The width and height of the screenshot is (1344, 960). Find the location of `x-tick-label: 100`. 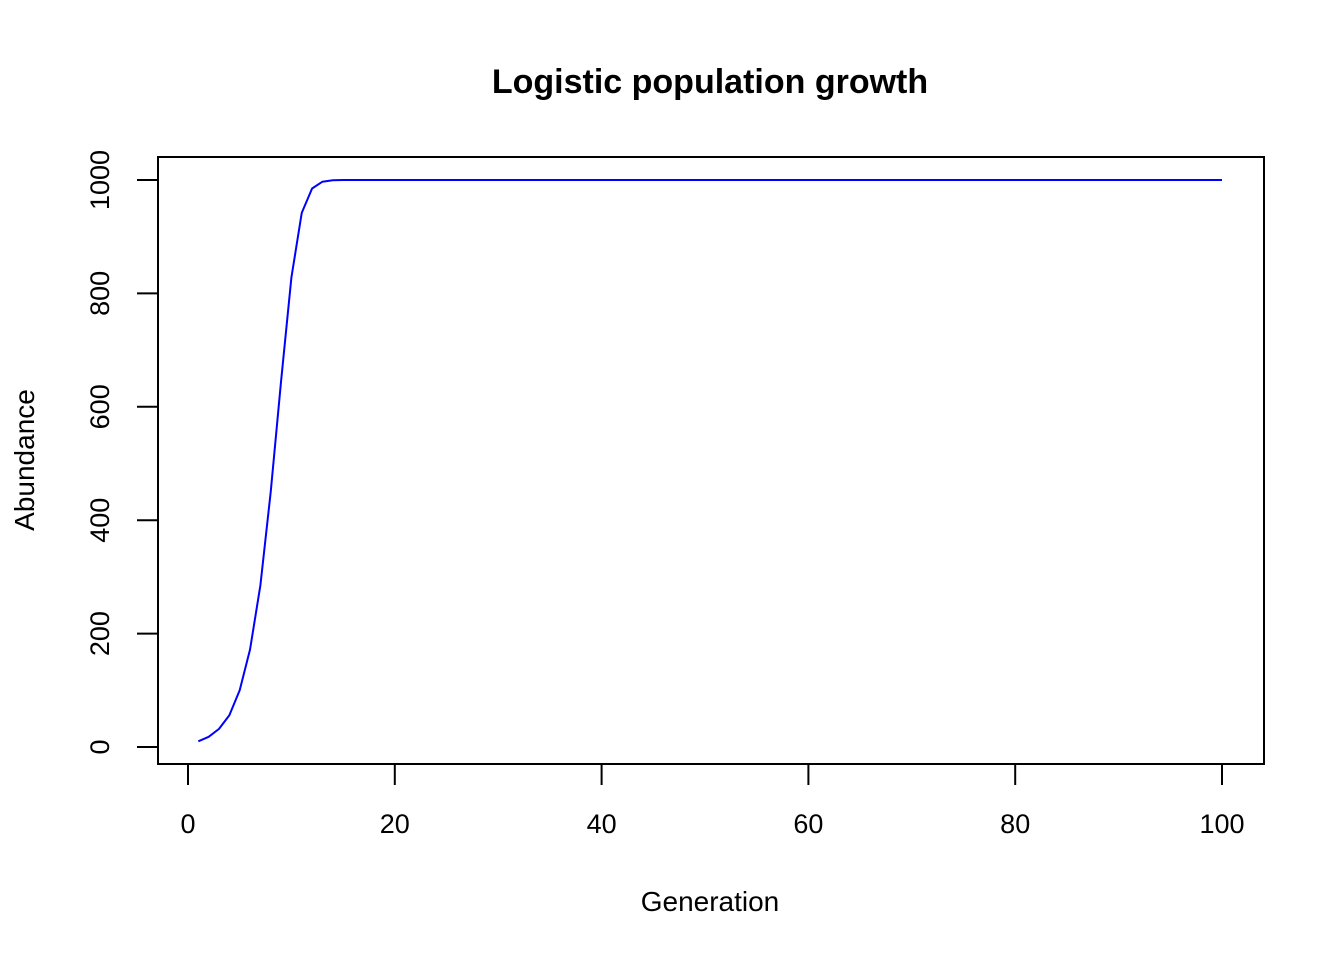

x-tick-label: 100 is located at coordinates (1221, 824).